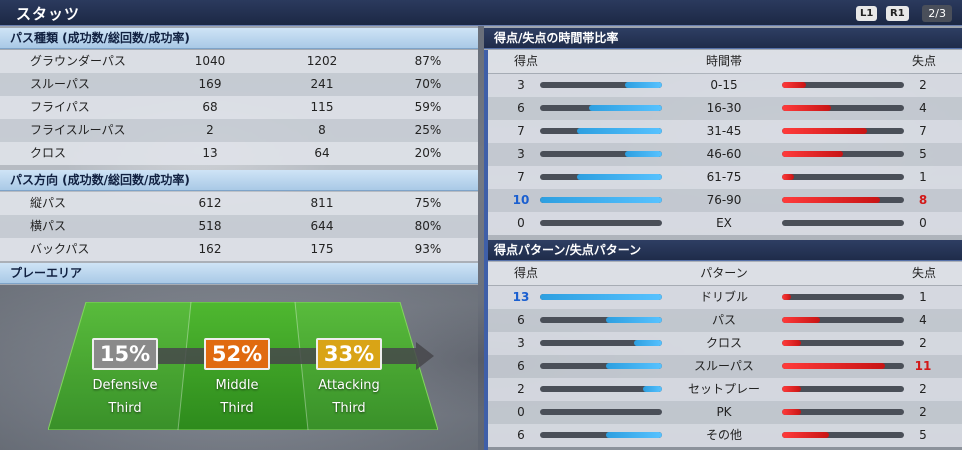  I want to click on table-row: 7 61-75 1, so click(723, 177).